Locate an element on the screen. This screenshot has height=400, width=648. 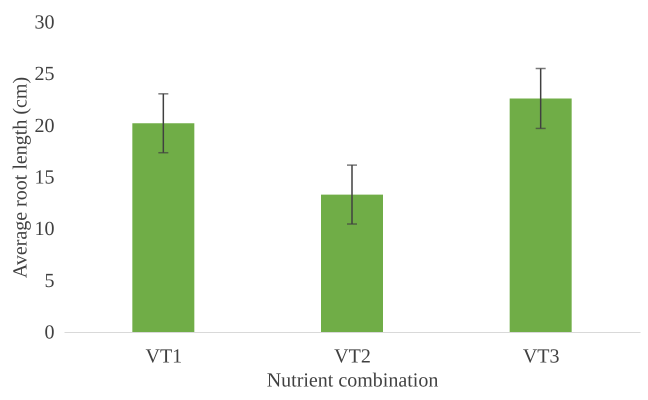
y-tick-label: 30 is located at coordinates (44, 23).